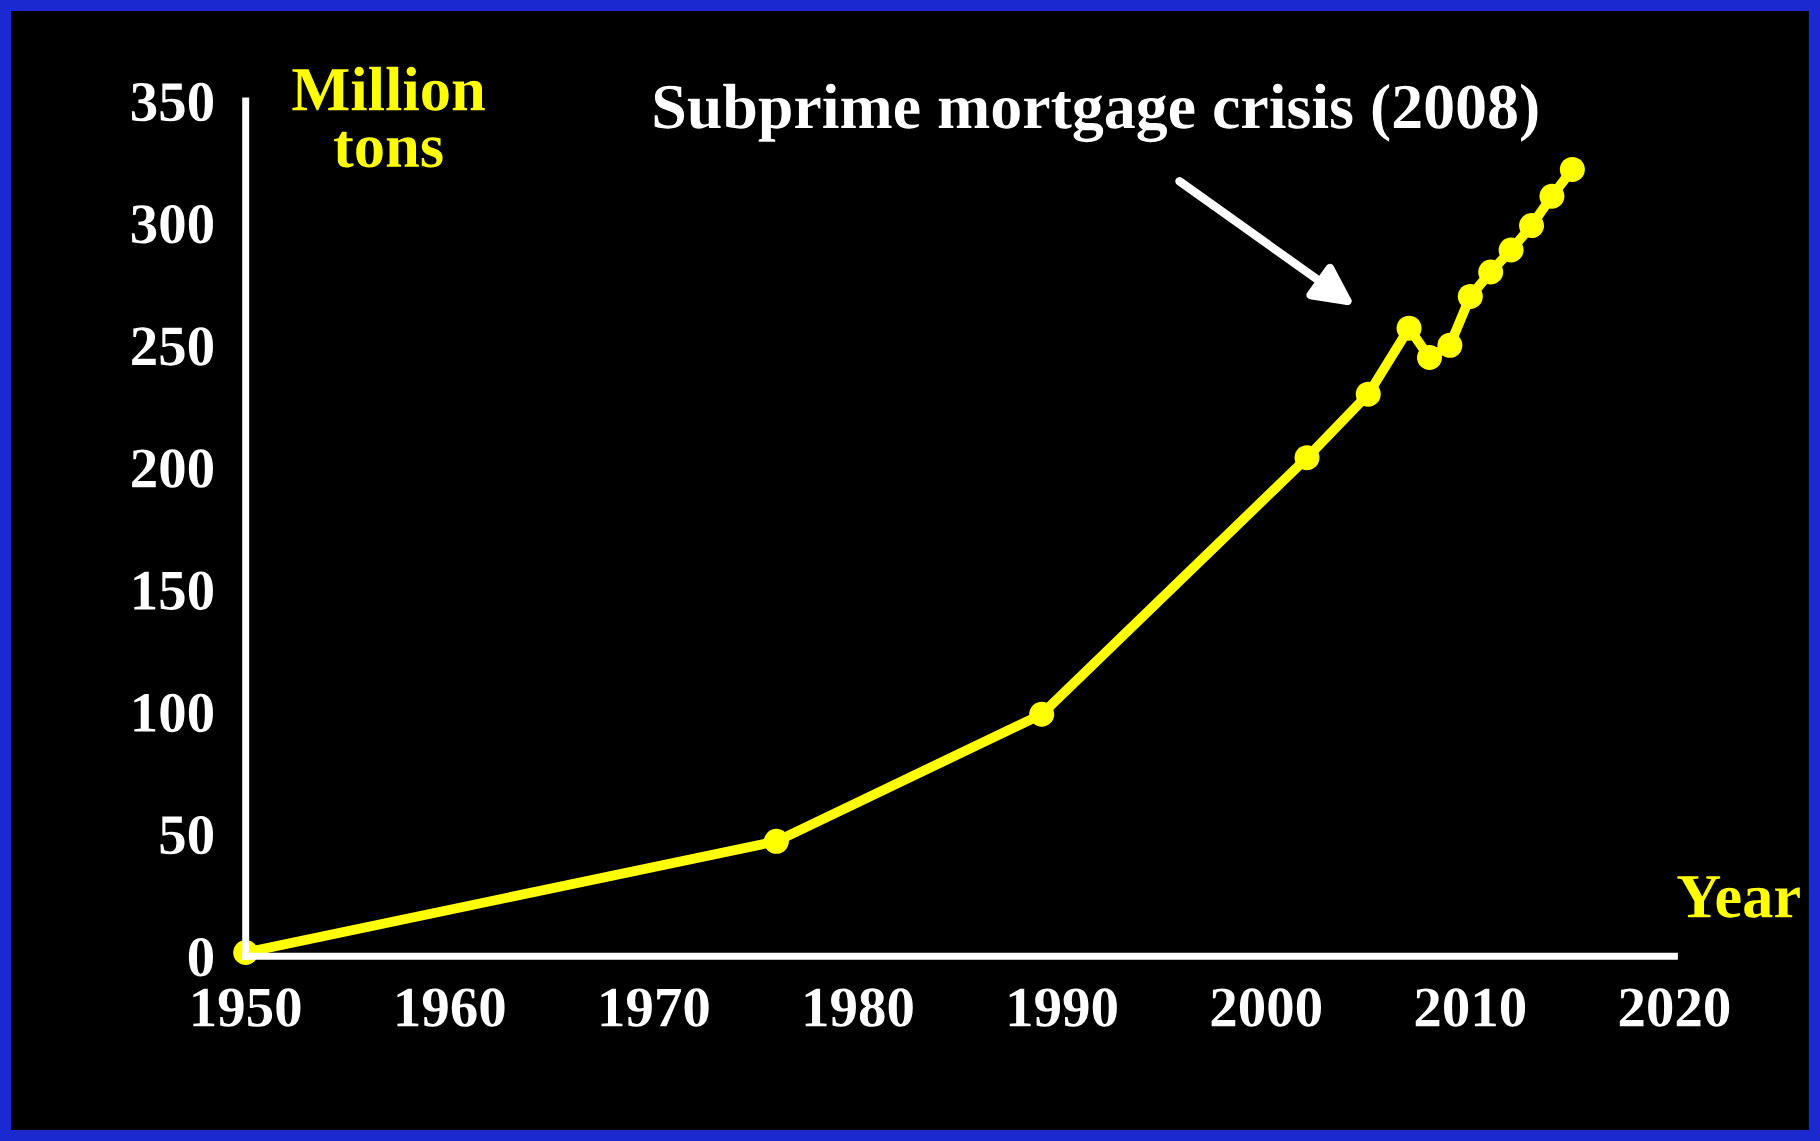 The height and width of the screenshot is (1141, 1820). I want to click on x-tick-label: 1980, so click(859, 1007).